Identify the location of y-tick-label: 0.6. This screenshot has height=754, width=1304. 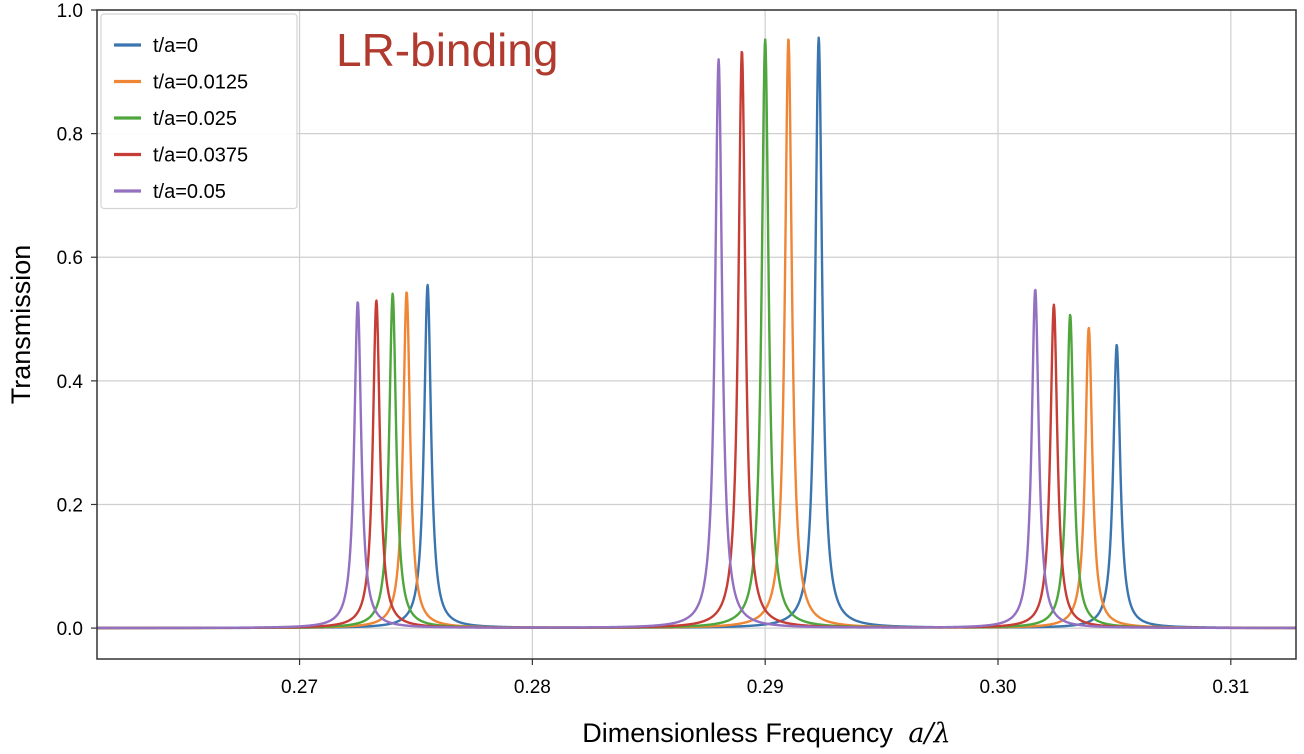
(70, 258).